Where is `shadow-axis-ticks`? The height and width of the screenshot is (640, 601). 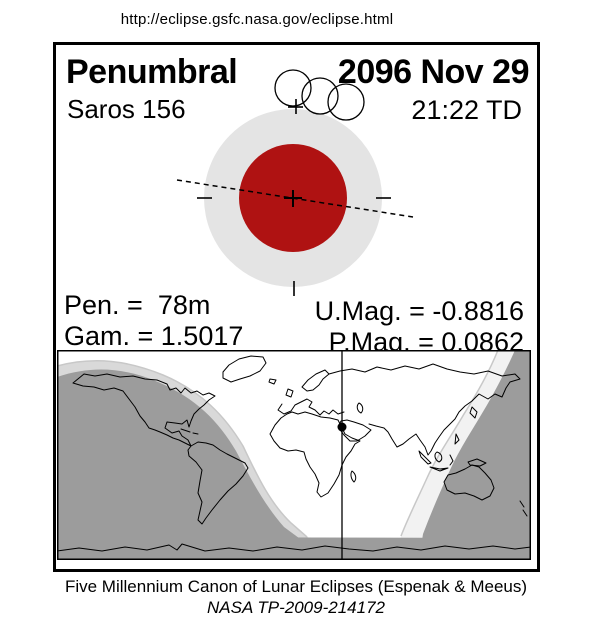
shadow-axis-ticks is located at coordinates (294, 197).